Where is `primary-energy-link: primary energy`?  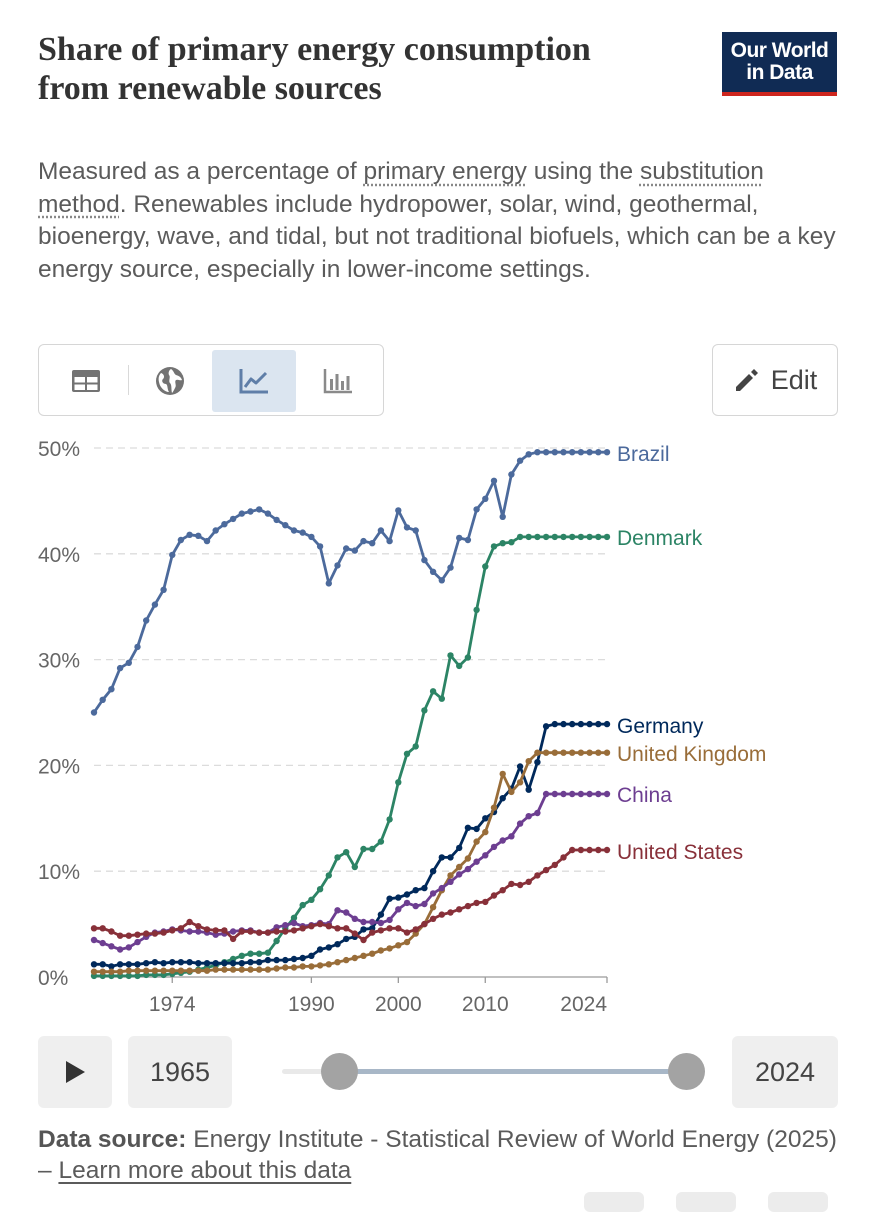 primary-energy-link: primary energy is located at coordinates (445, 171).